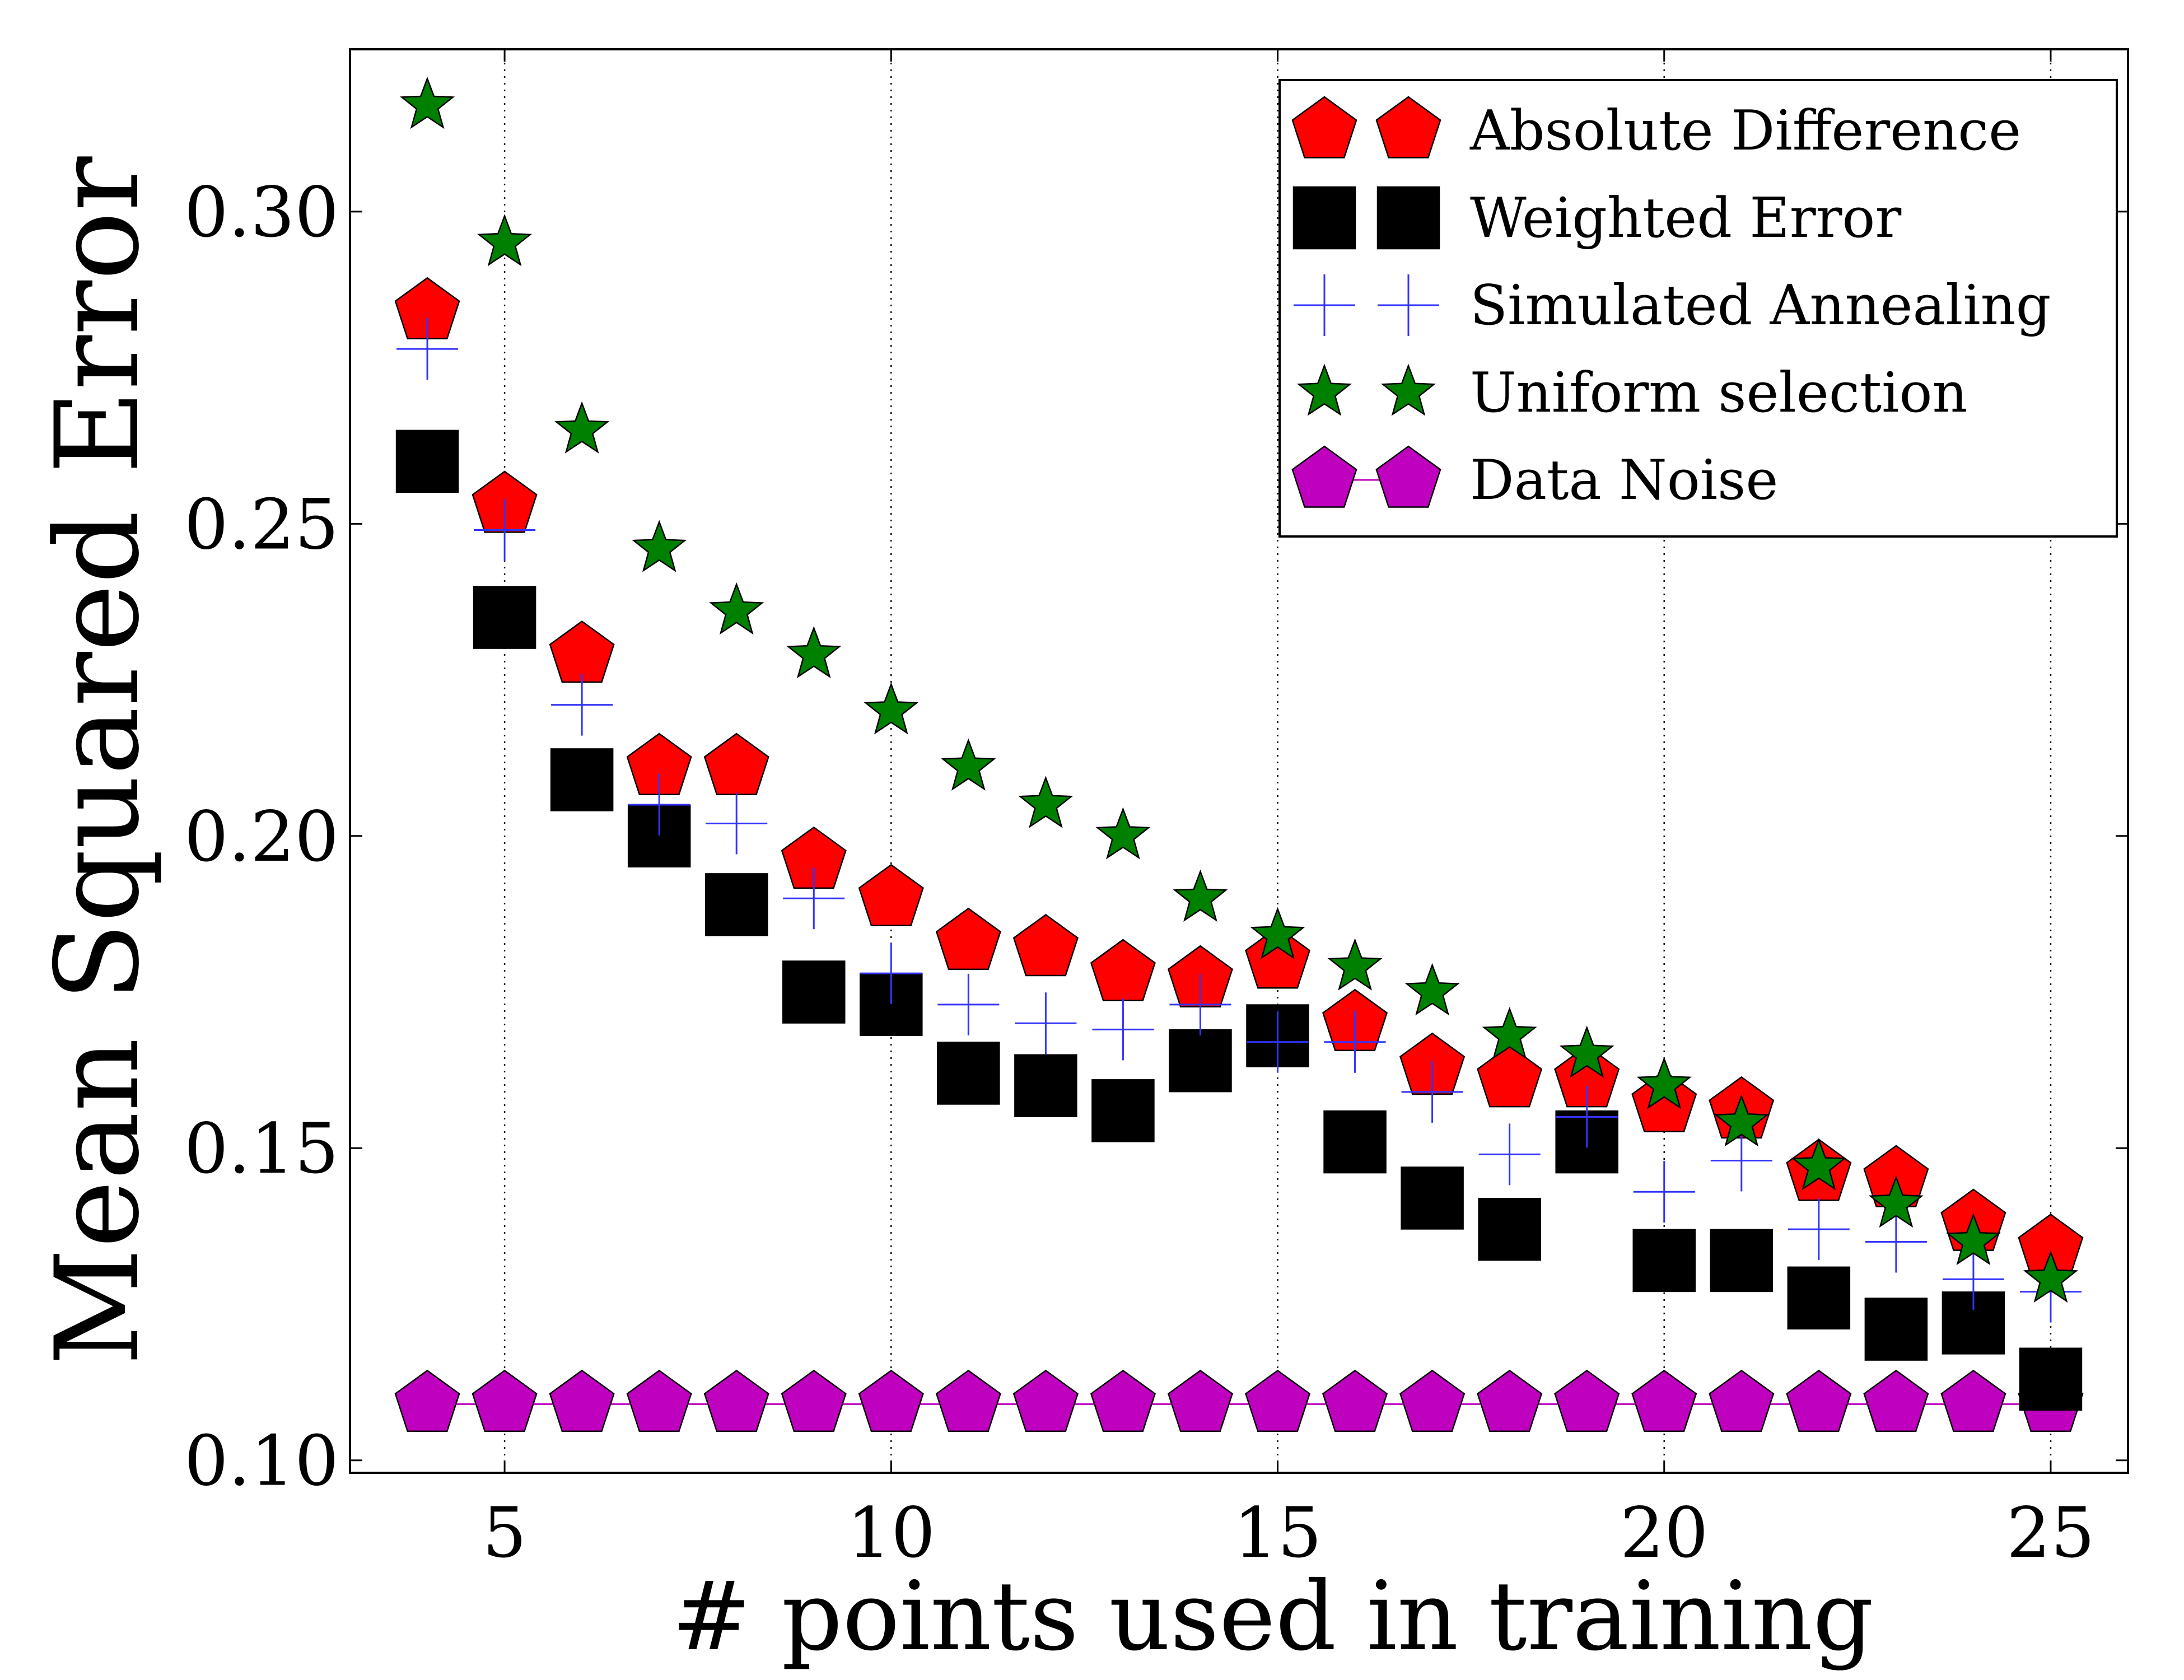  Describe the element at coordinates (1624, 481) in the screenshot. I see `legend-label: Data Noise` at that location.